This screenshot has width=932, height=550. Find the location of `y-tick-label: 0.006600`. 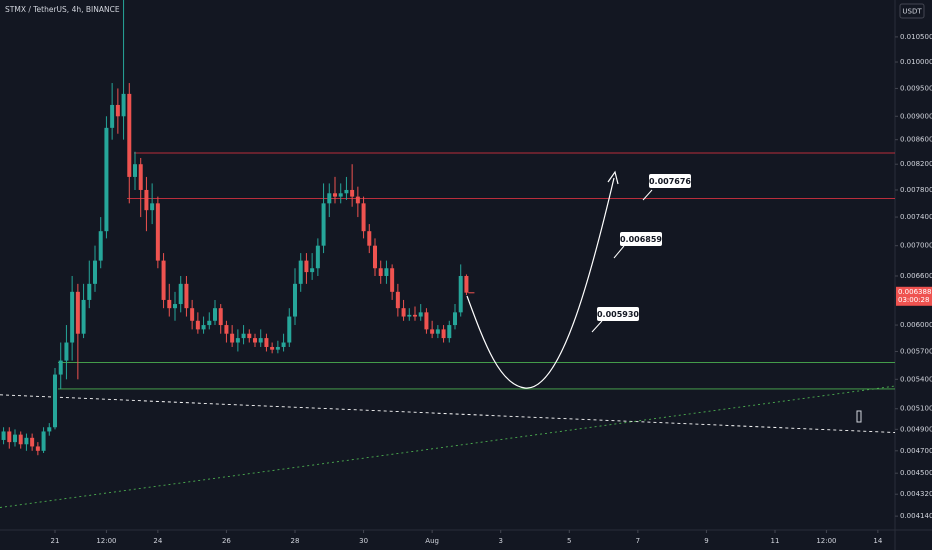

y-tick-label: 0.006600 is located at coordinates (916, 276).